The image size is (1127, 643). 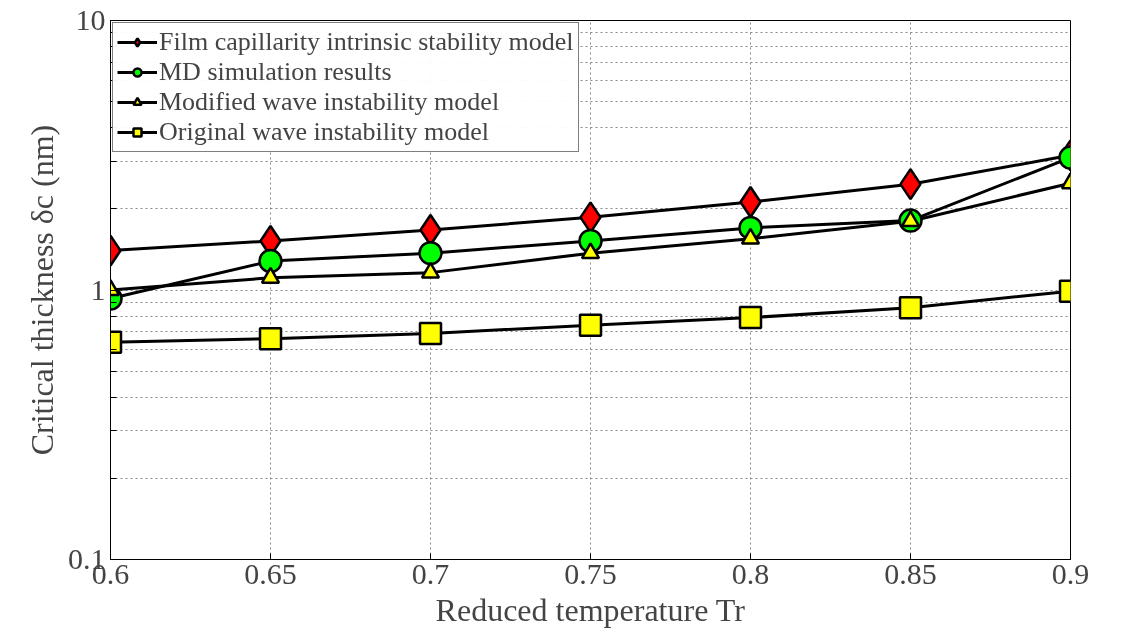 What do you see at coordinates (275, 72) in the screenshot?
I see `legend-label: MD simulation results` at bounding box center [275, 72].